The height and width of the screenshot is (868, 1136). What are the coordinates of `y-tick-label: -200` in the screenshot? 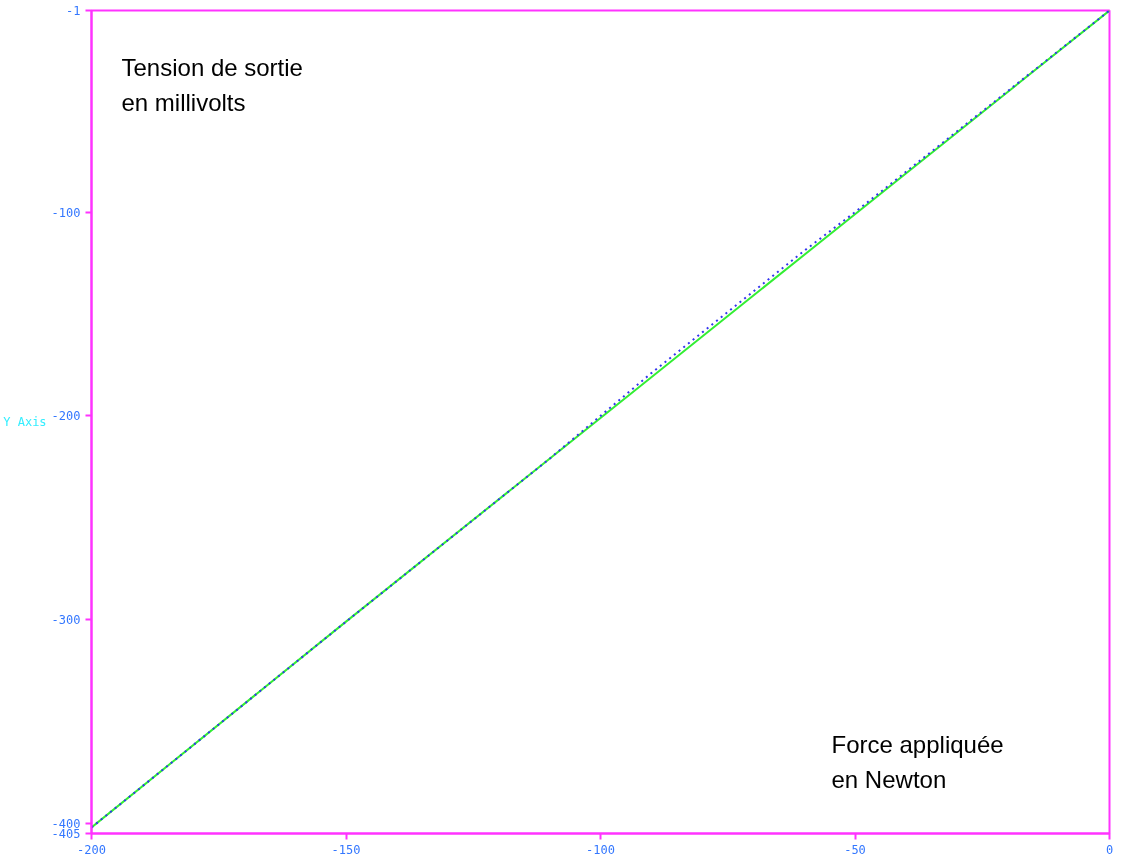 It's located at (66, 416).